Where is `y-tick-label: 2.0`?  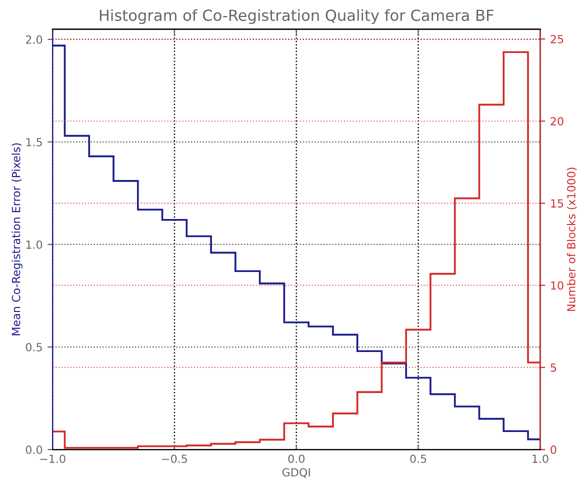 y-tick-label: 2.0 is located at coordinates (34, 39).